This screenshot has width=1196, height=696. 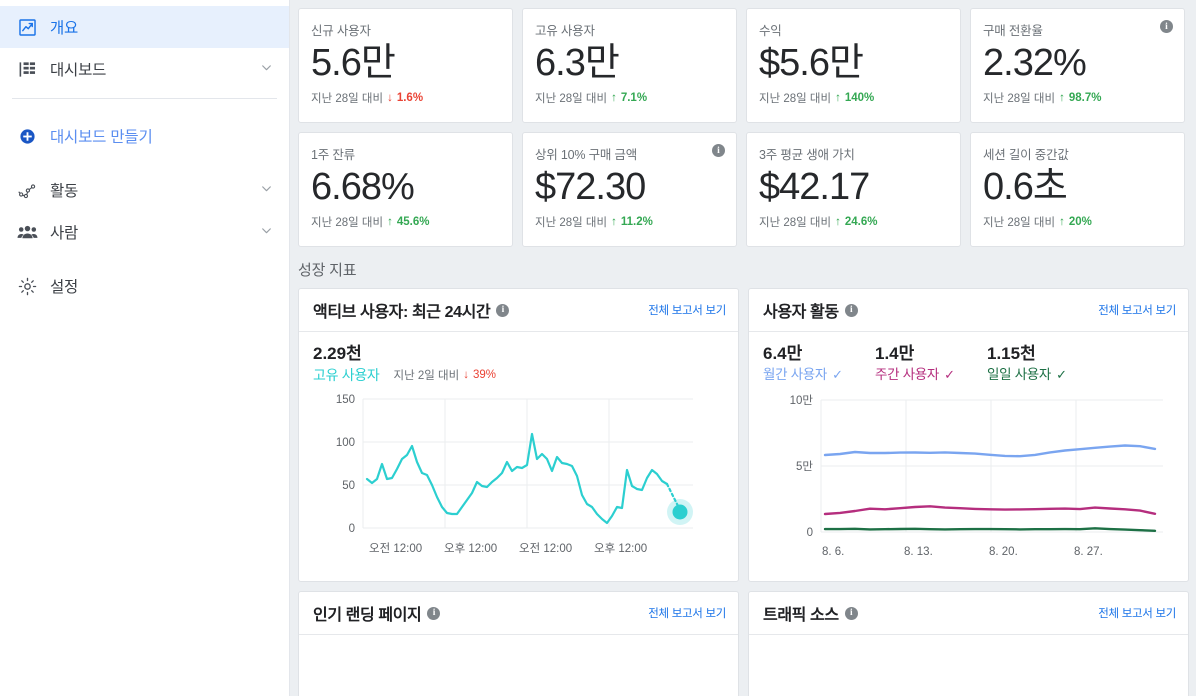 I want to click on kpi-card-median-session-length: 세션 길이 중간값 0.6초 지난 28일 대비 ↑ 20%, so click(x=1077, y=189).